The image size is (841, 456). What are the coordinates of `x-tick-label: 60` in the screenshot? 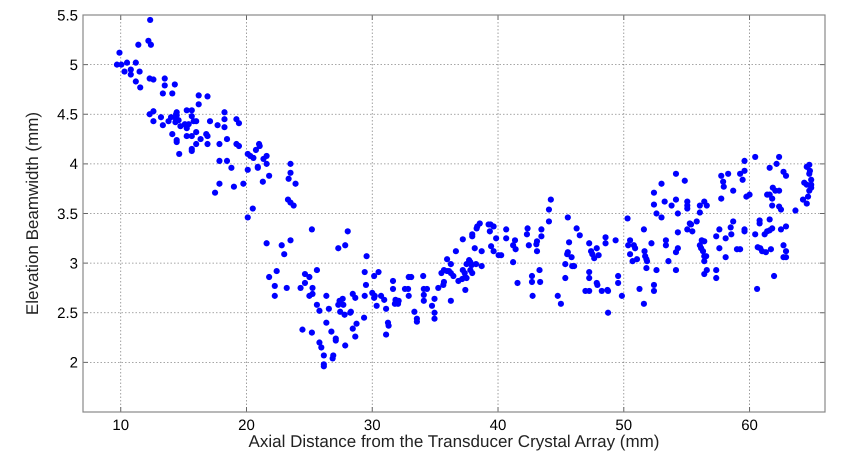 It's located at (749, 425).